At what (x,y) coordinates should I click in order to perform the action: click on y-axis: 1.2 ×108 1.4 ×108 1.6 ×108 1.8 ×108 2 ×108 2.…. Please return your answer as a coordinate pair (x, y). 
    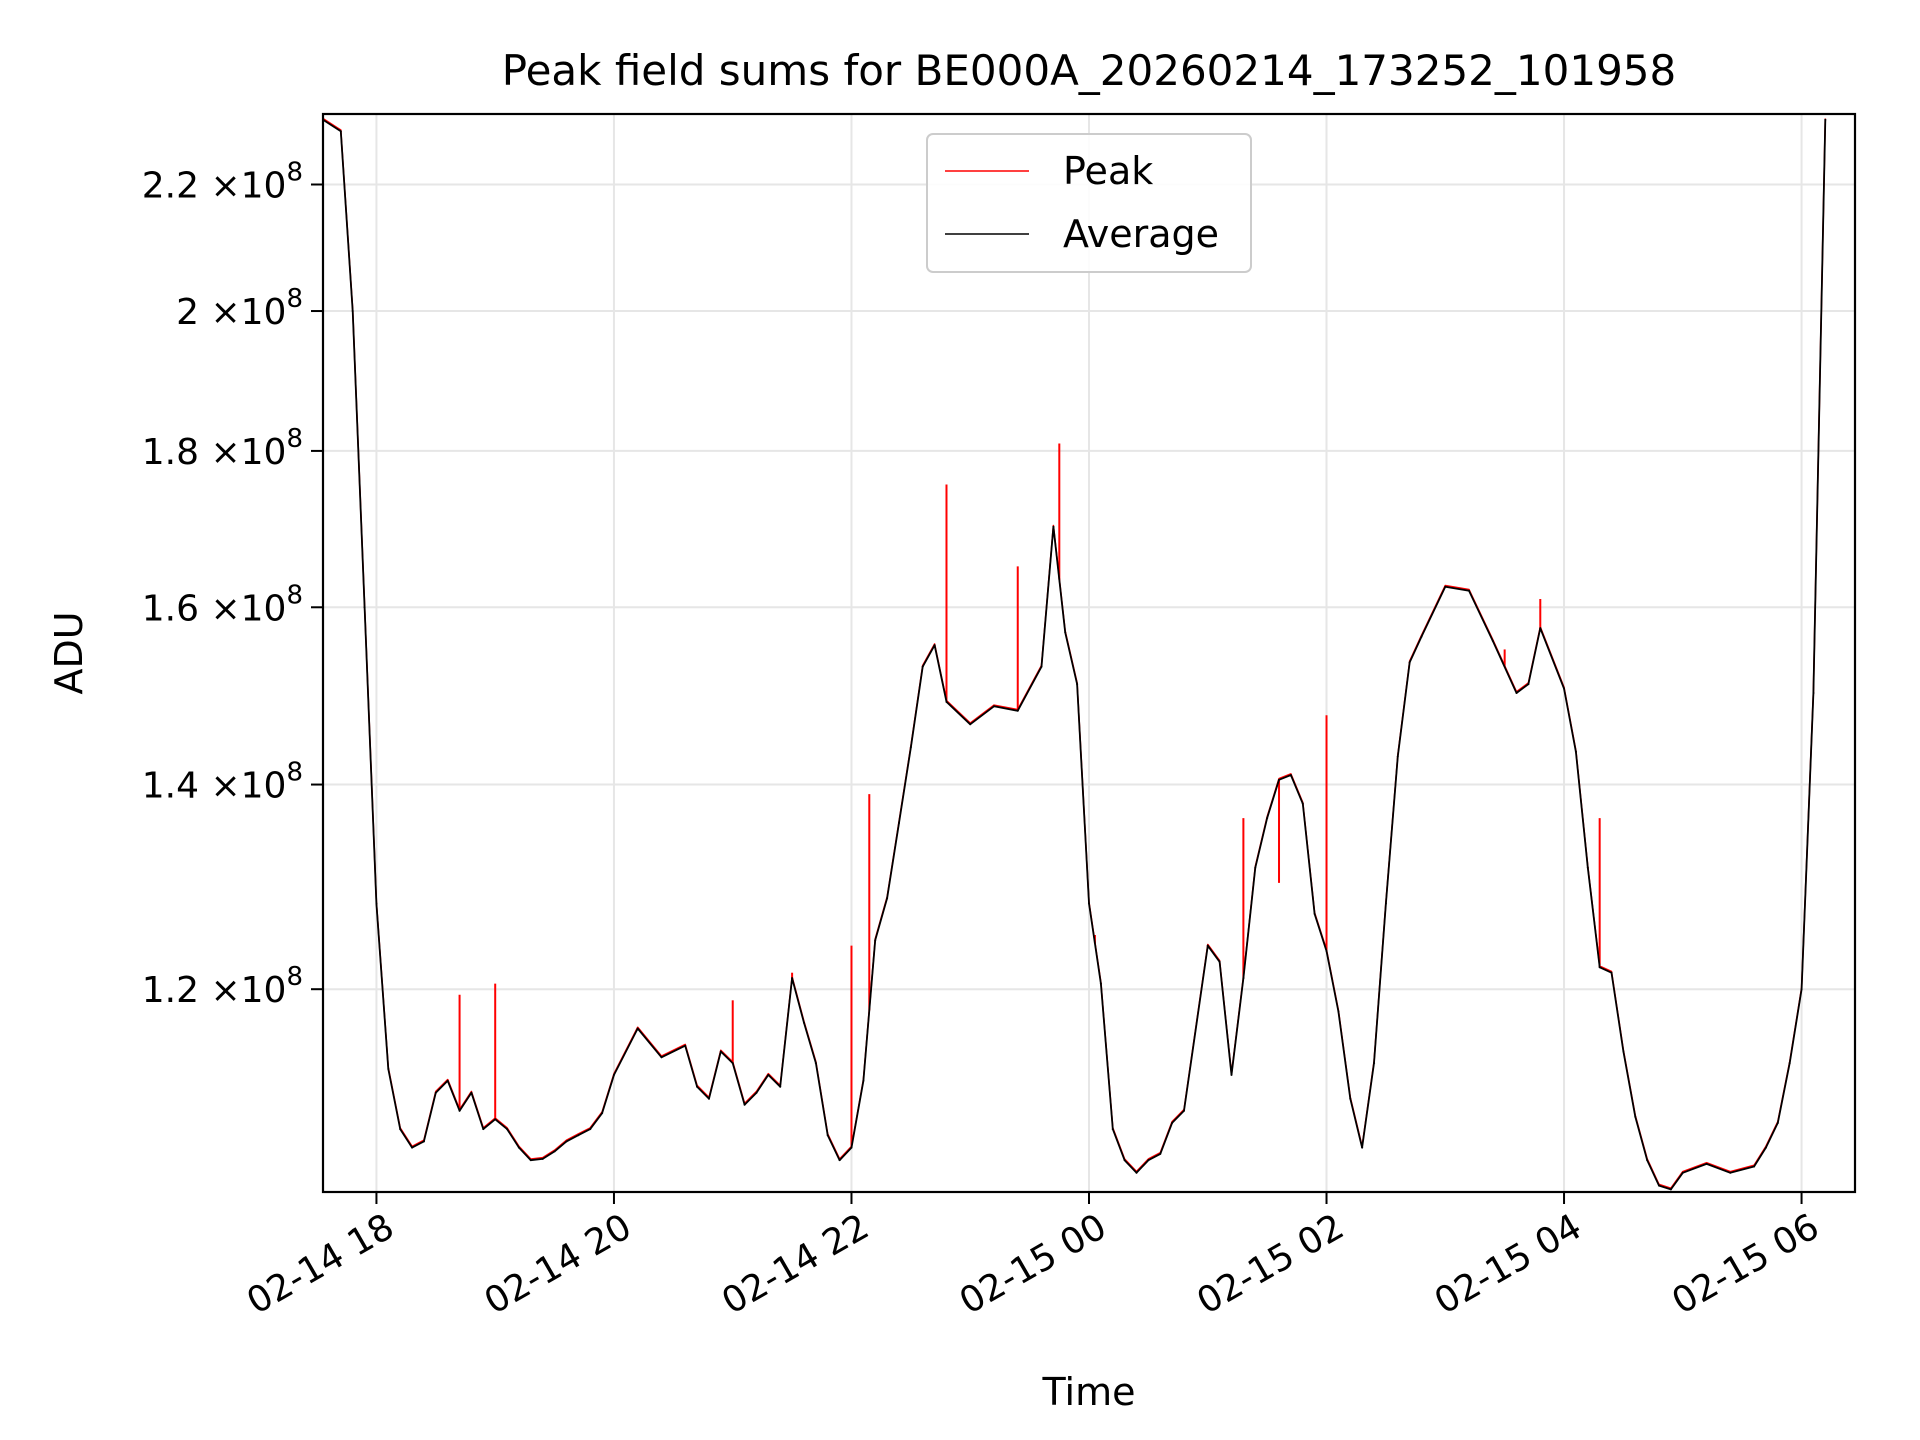
    Looking at the image, I should click on (232, 584).